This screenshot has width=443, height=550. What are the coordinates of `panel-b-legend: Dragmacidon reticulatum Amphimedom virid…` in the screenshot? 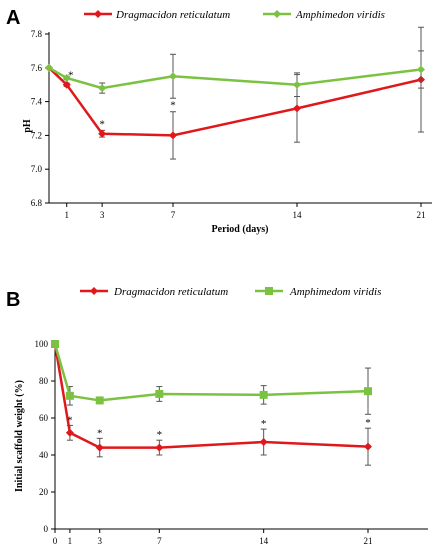 It's located at (230, 292).